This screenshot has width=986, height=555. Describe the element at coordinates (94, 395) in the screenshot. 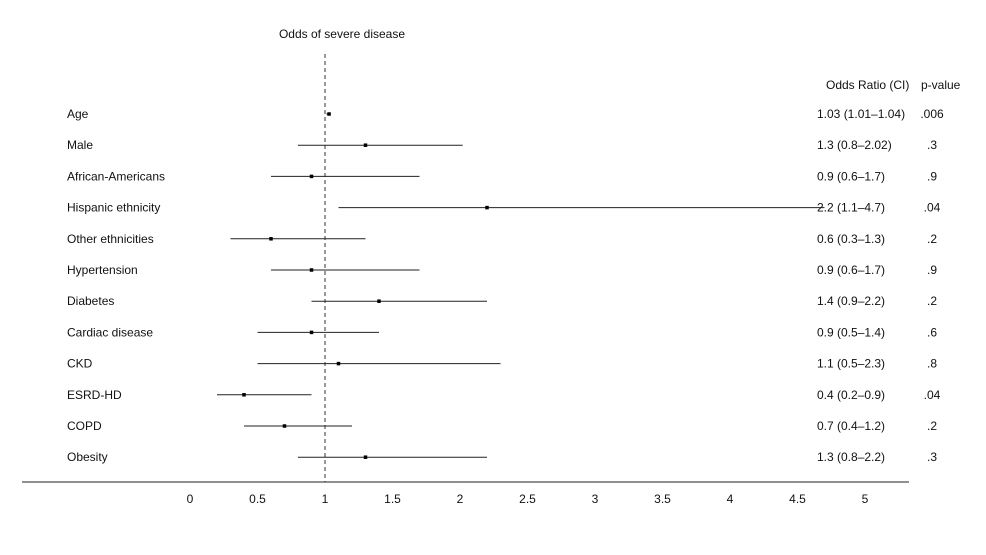

I see `row-label: ESRD-HD` at that location.